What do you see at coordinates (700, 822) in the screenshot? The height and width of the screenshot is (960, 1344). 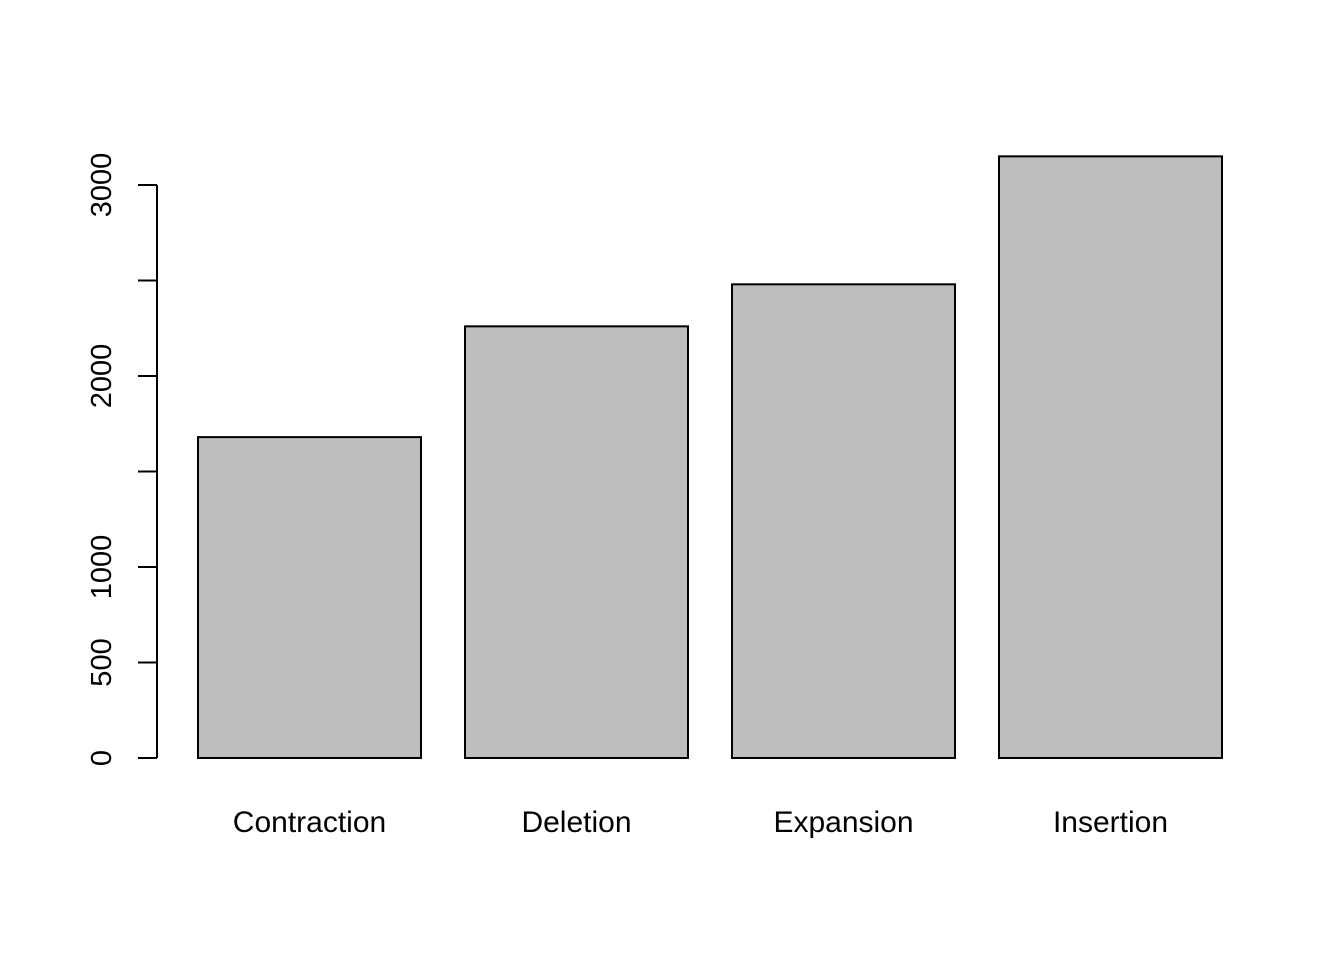 I see `x-axis-labels: Contraction Deletion Expansion Insertion` at bounding box center [700, 822].